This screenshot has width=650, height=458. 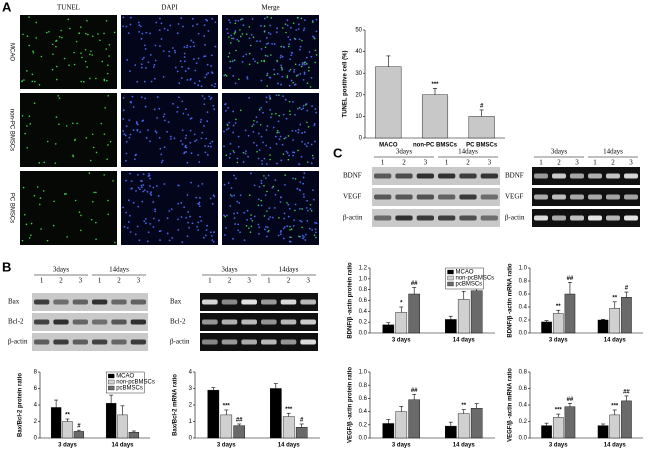 What do you see at coordinates (627, 289) in the screenshot?
I see `significance: #` at bounding box center [627, 289].